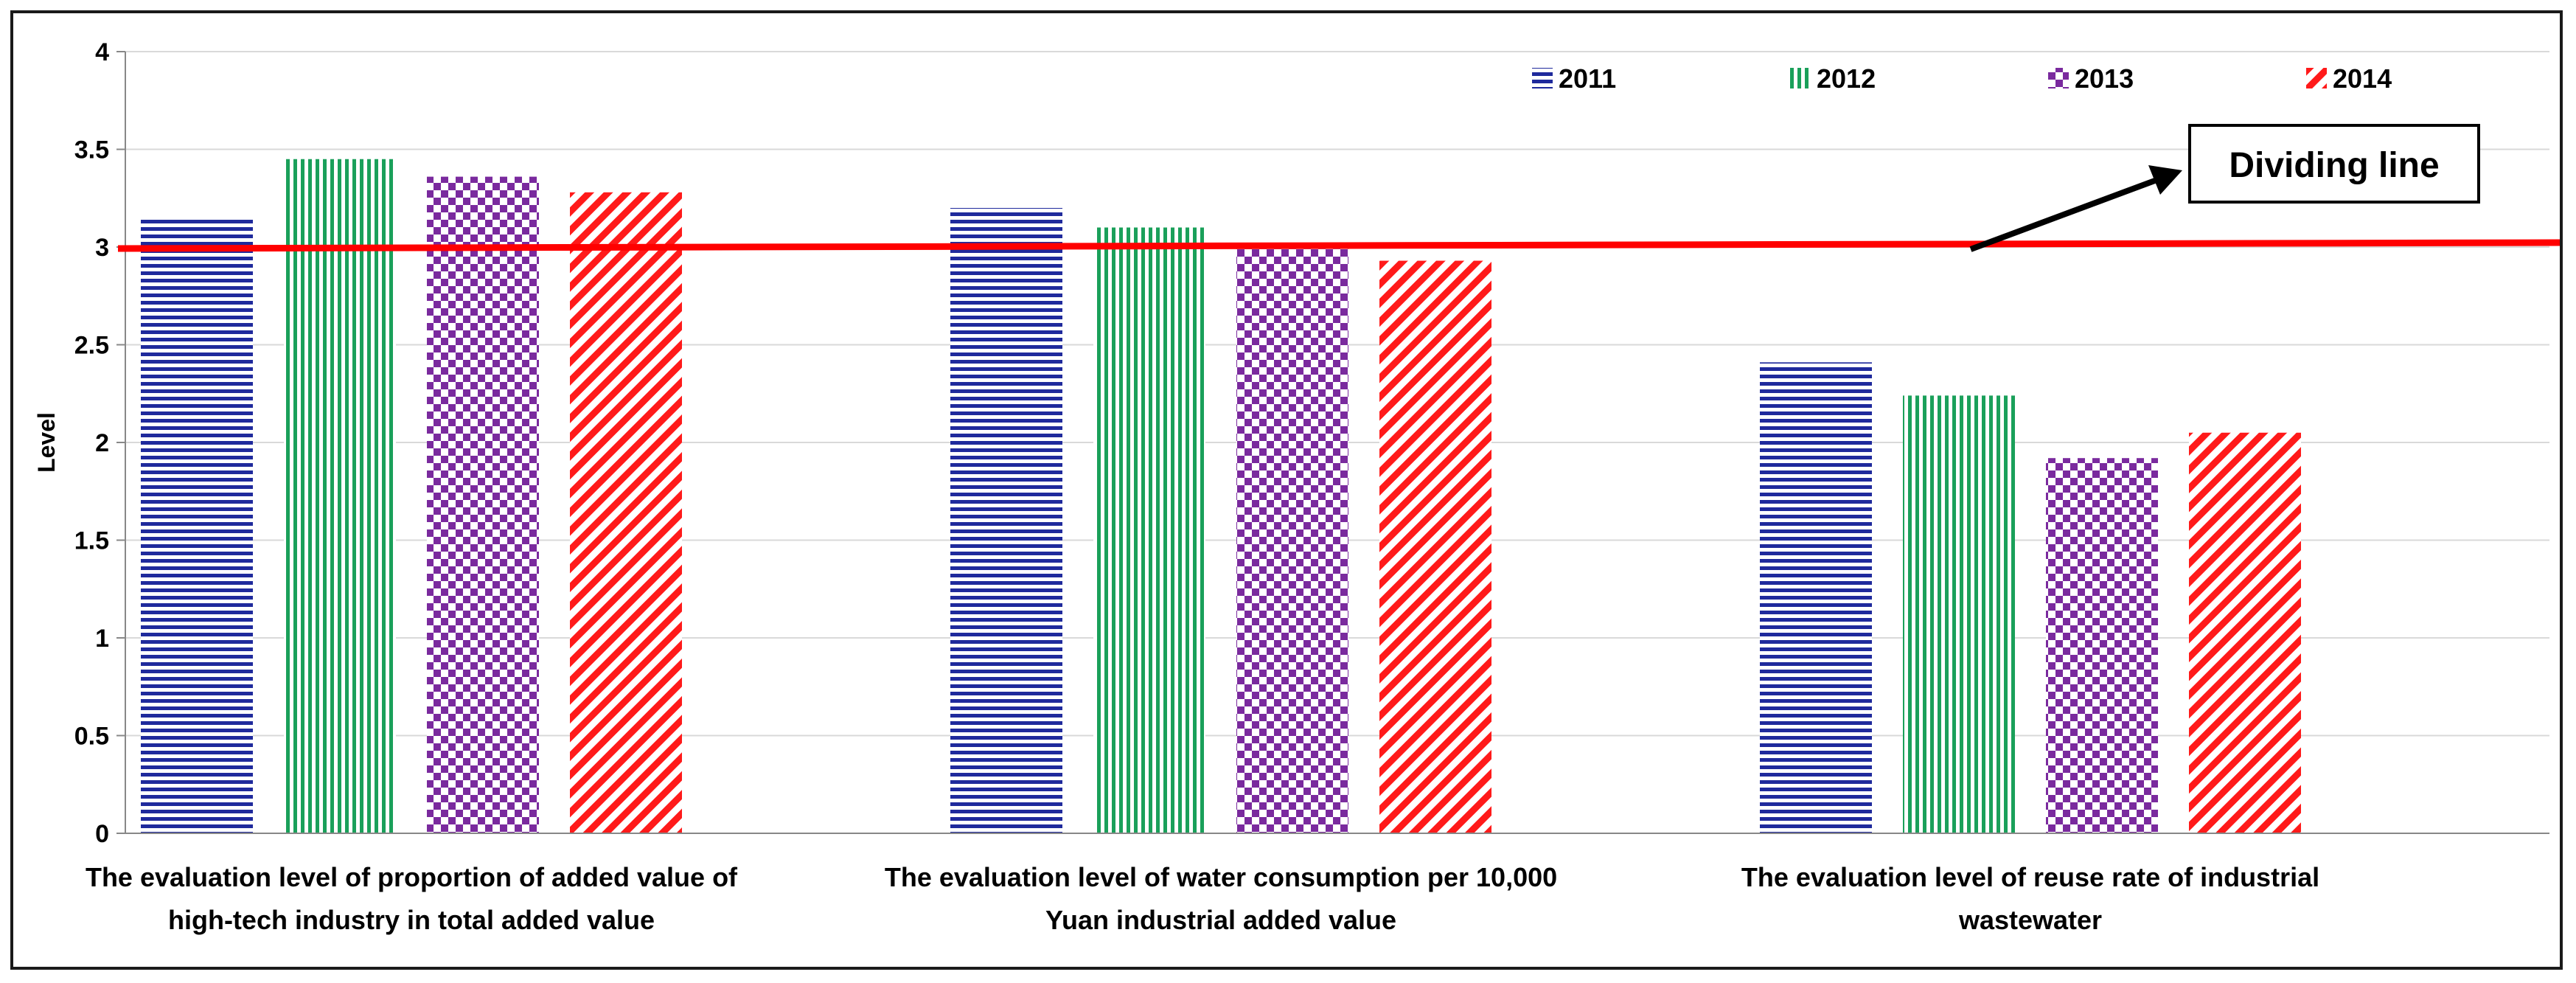  I want to click on annotation: Dividing line, so click(2224, 188).